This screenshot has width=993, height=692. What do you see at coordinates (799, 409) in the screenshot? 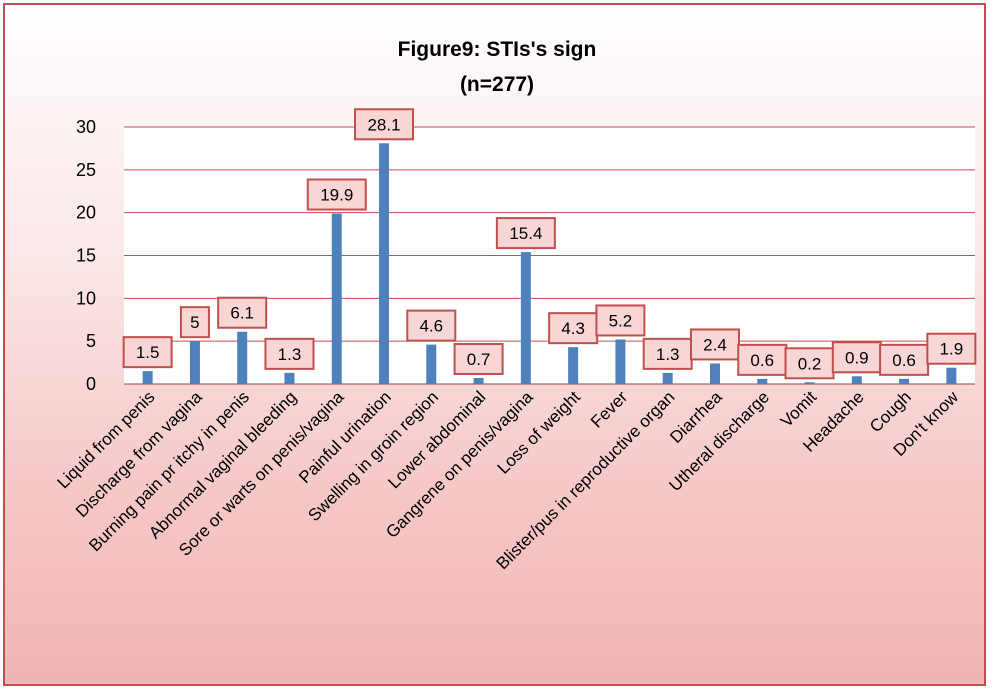
I see `x-category-label: Vomit` at bounding box center [799, 409].